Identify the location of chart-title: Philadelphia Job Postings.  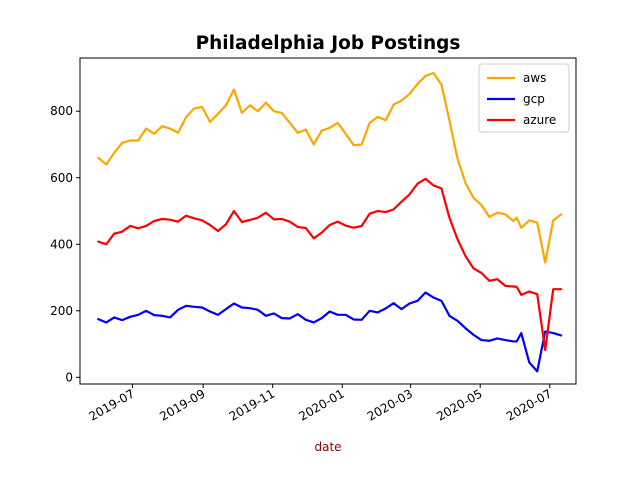
(328, 43).